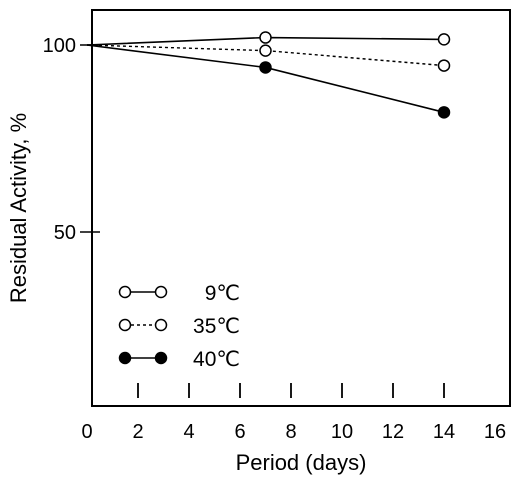 The width and height of the screenshot is (518, 480). Describe the element at coordinates (86, 432) in the screenshot. I see `x-tick-label: 0` at that location.